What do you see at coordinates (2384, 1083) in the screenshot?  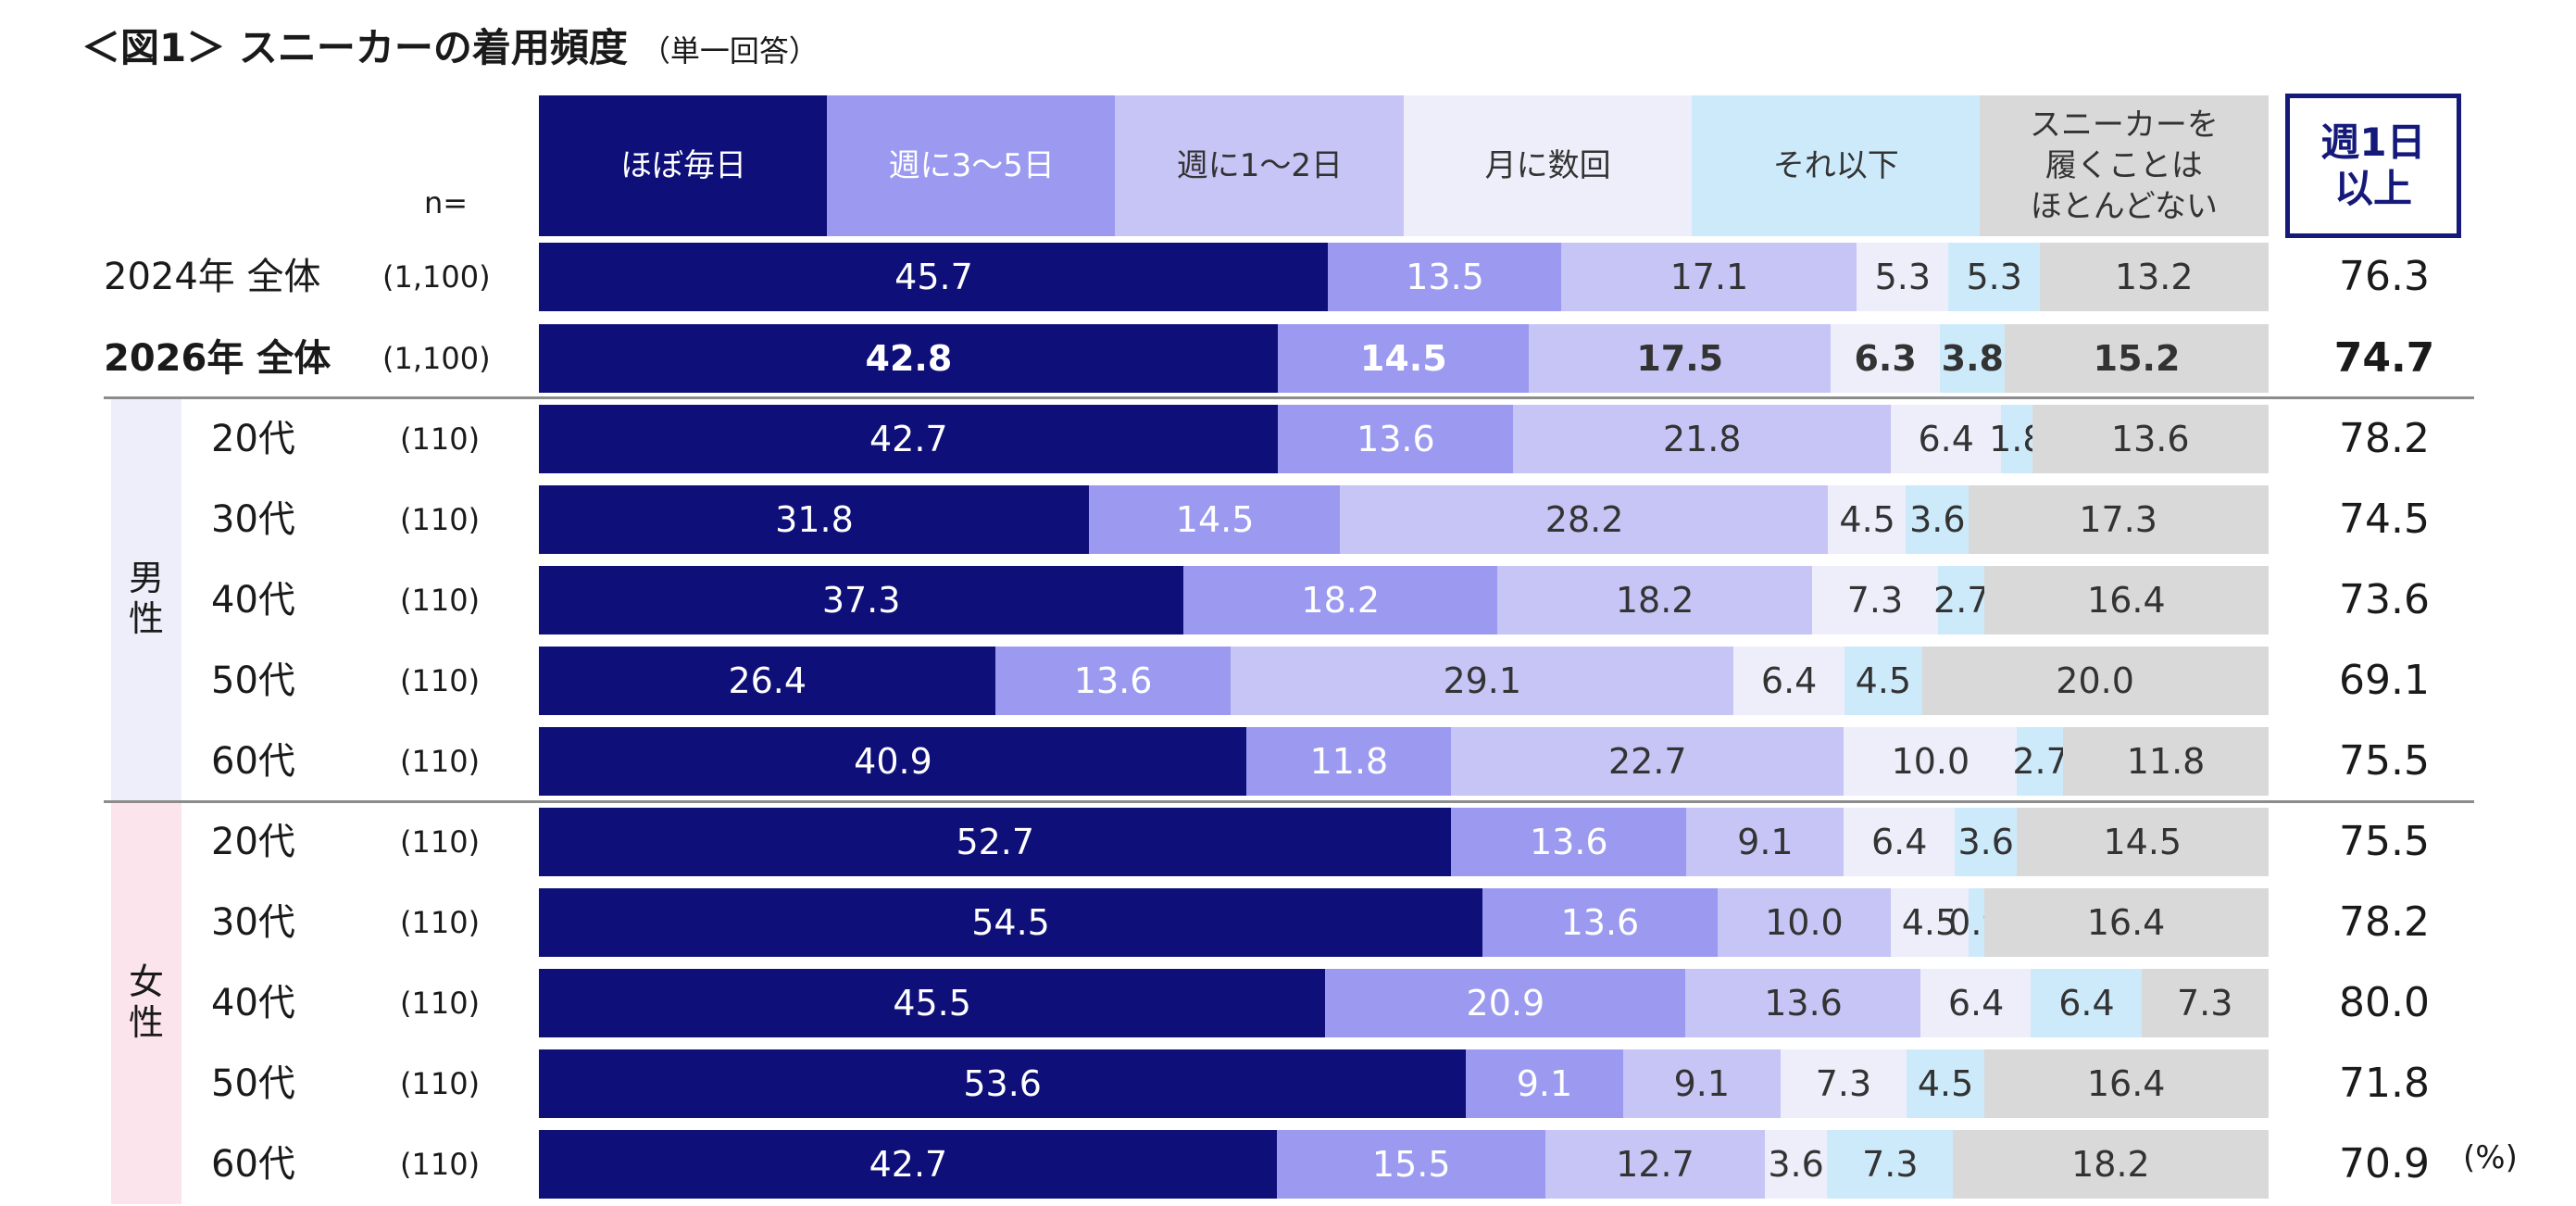 I see `row-total: 71.8` at bounding box center [2384, 1083].